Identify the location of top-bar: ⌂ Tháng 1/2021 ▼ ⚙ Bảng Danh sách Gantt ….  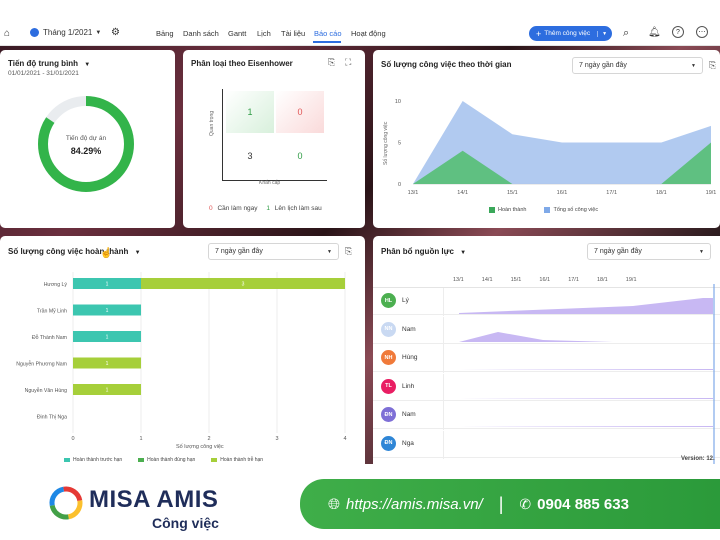
(360, 23).